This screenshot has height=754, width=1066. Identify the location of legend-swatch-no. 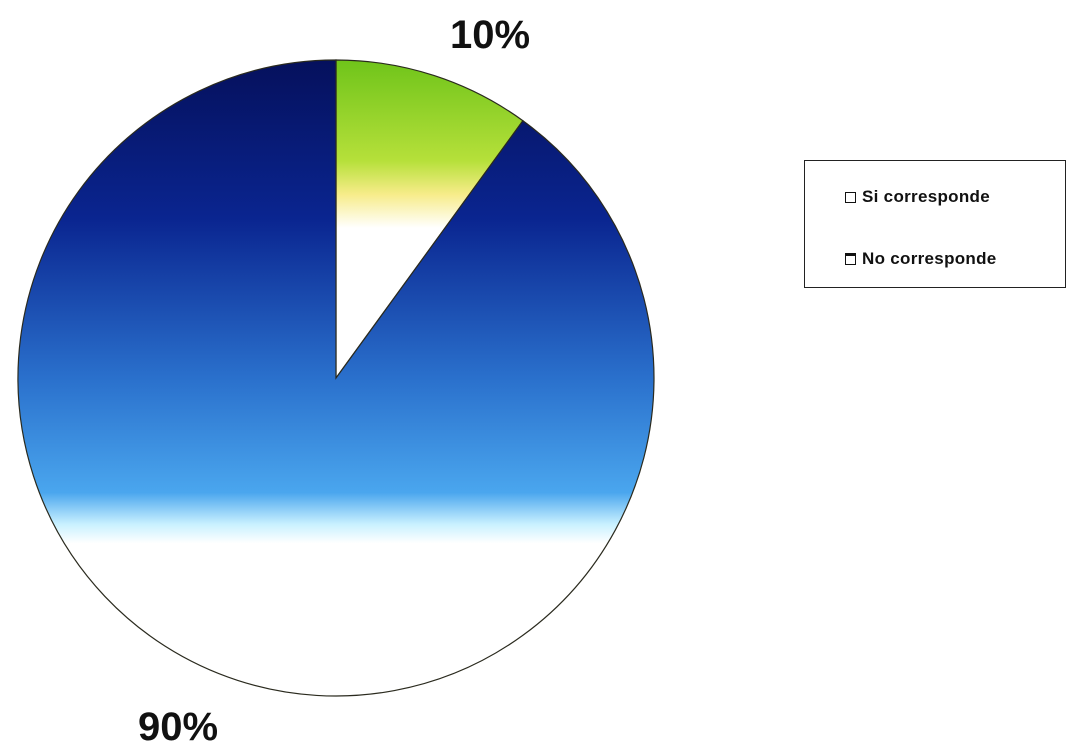
(850, 259).